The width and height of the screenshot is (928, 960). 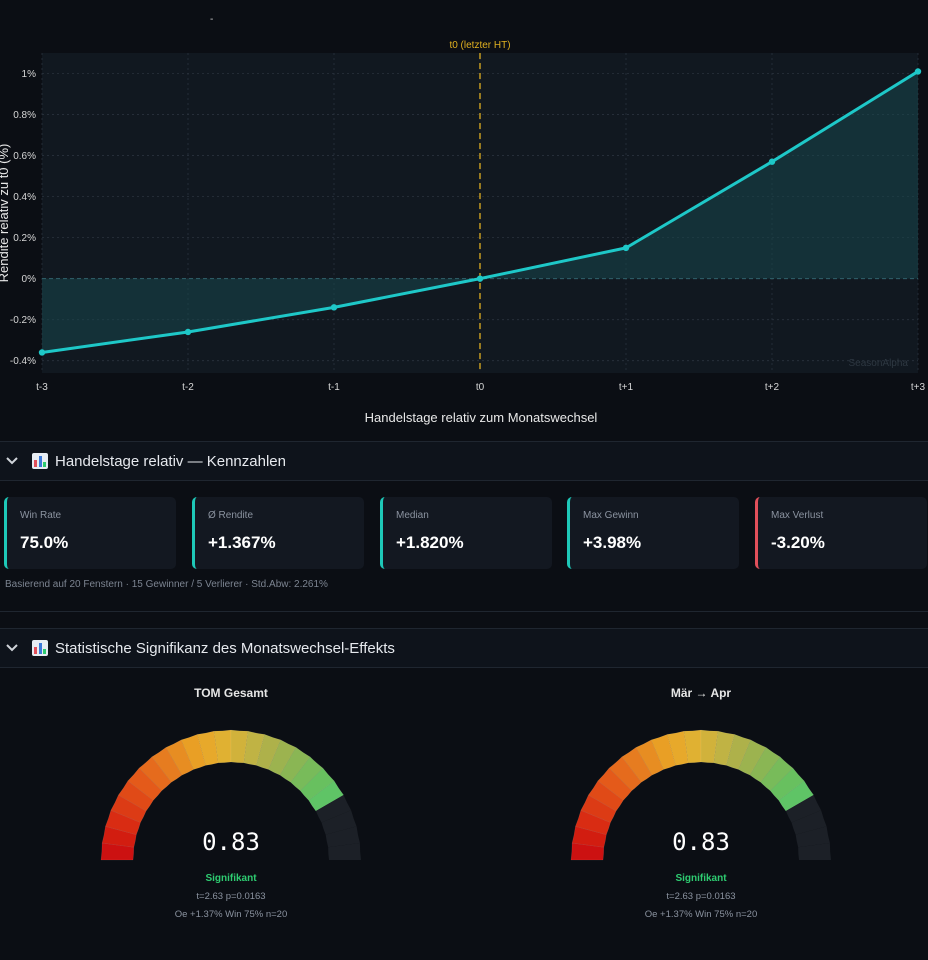 I want to click on metric-value: 75.0%, so click(x=44, y=542).